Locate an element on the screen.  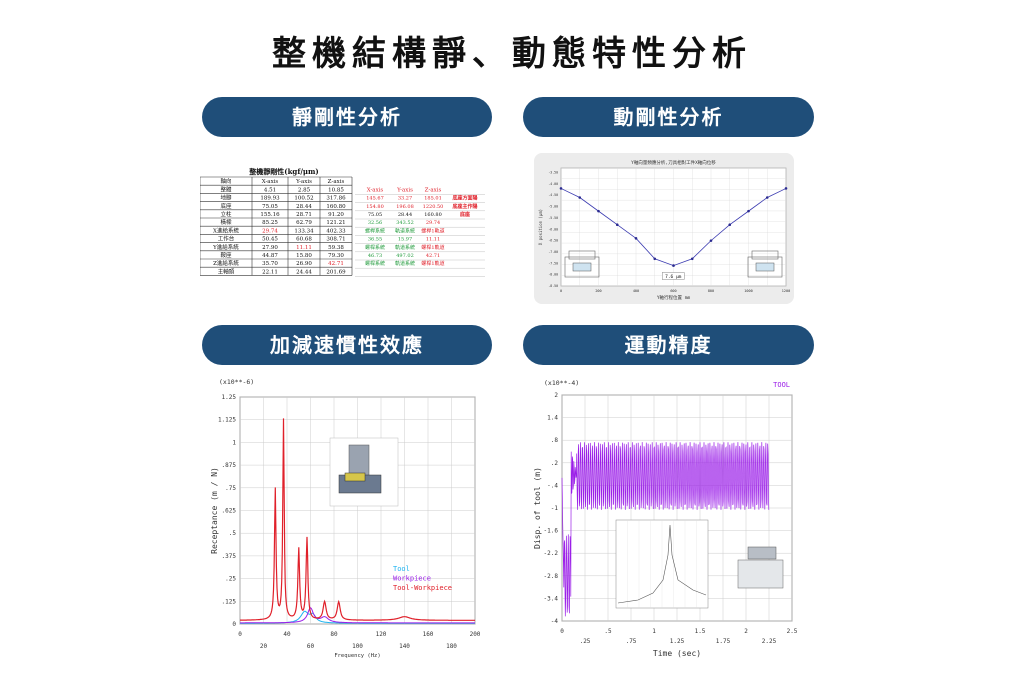
table-cell: 主軸頭 is located at coordinates (226, 271).